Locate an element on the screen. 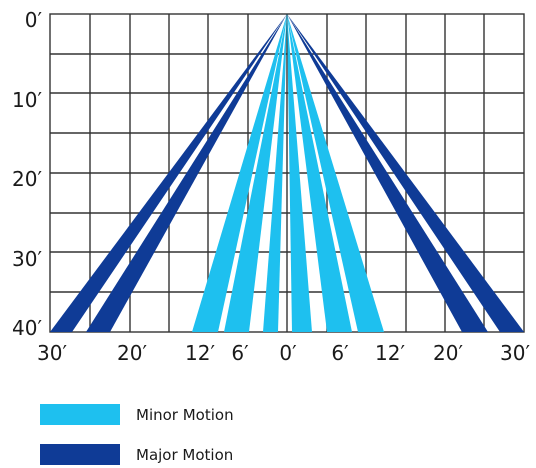 This screenshot has width=536, height=468. y-tick-label: 30′ is located at coordinates (27, 259).